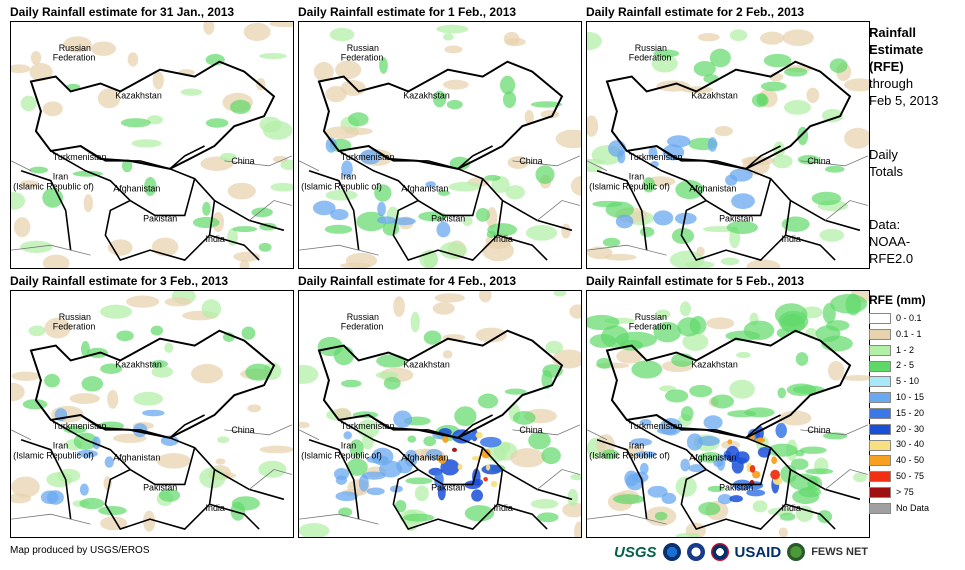  What do you see at coordinates (440, 384) in the screenshot?
I see `region-outline` at bounding box center [440, 384].